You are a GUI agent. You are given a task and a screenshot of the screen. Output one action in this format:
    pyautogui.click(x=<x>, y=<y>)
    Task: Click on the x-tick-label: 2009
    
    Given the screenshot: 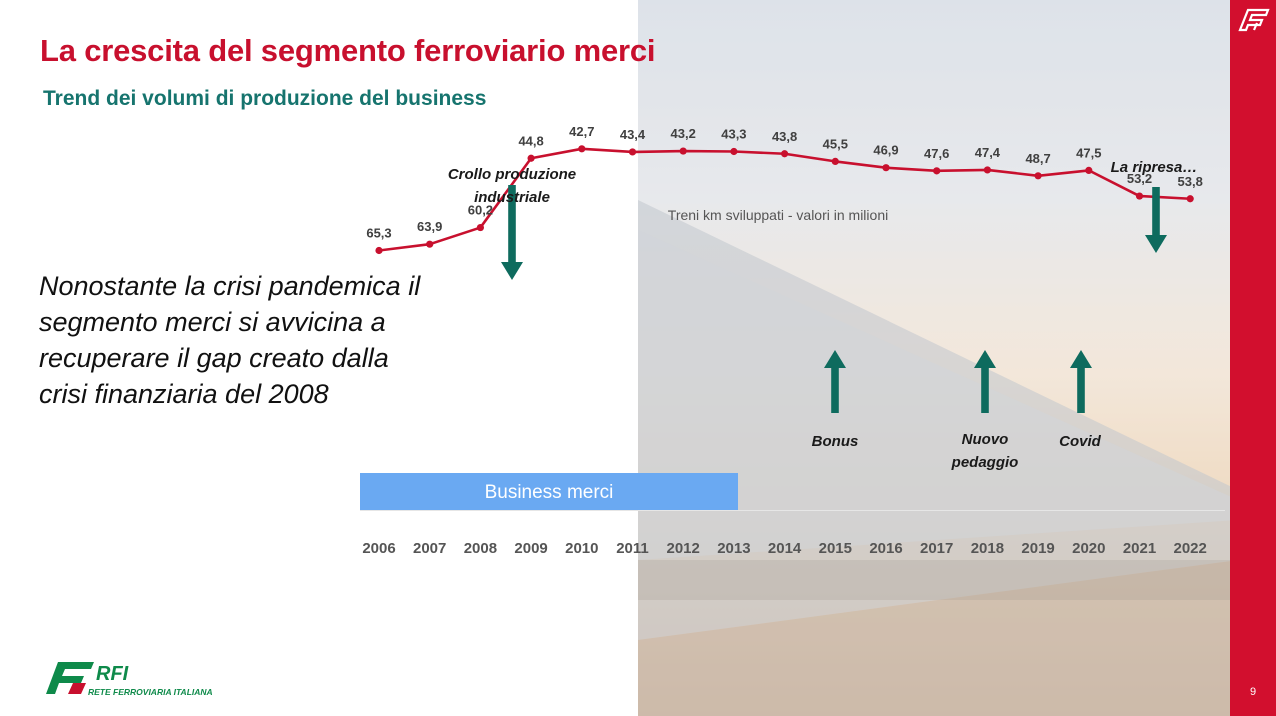 What is the action you would take?
    pyautogui.click(x=530, y=548)
    